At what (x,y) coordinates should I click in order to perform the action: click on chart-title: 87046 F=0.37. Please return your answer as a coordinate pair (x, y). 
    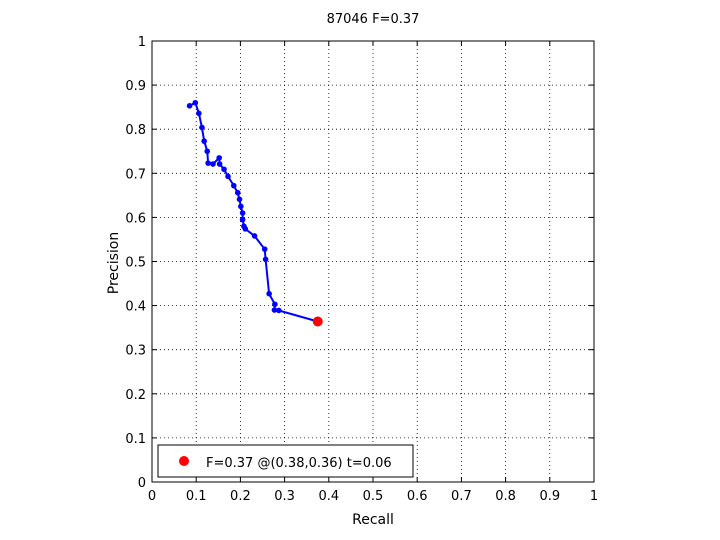
    Looking at the image, I should click on (373, 19).